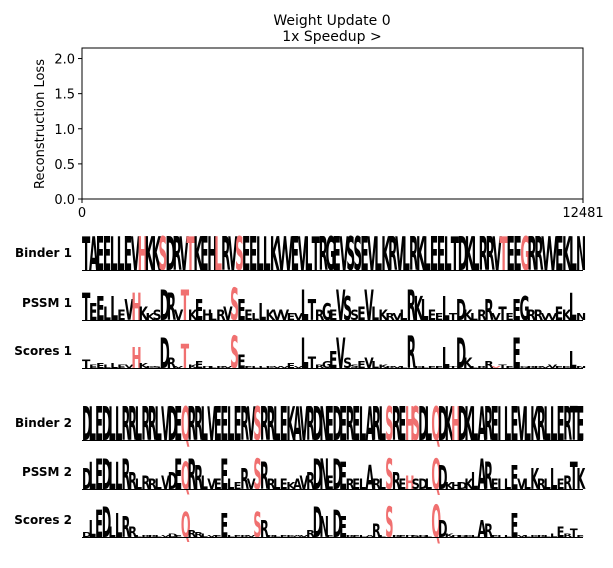  I want to click on logo-row-label: Scores 2, so click(43, 520).